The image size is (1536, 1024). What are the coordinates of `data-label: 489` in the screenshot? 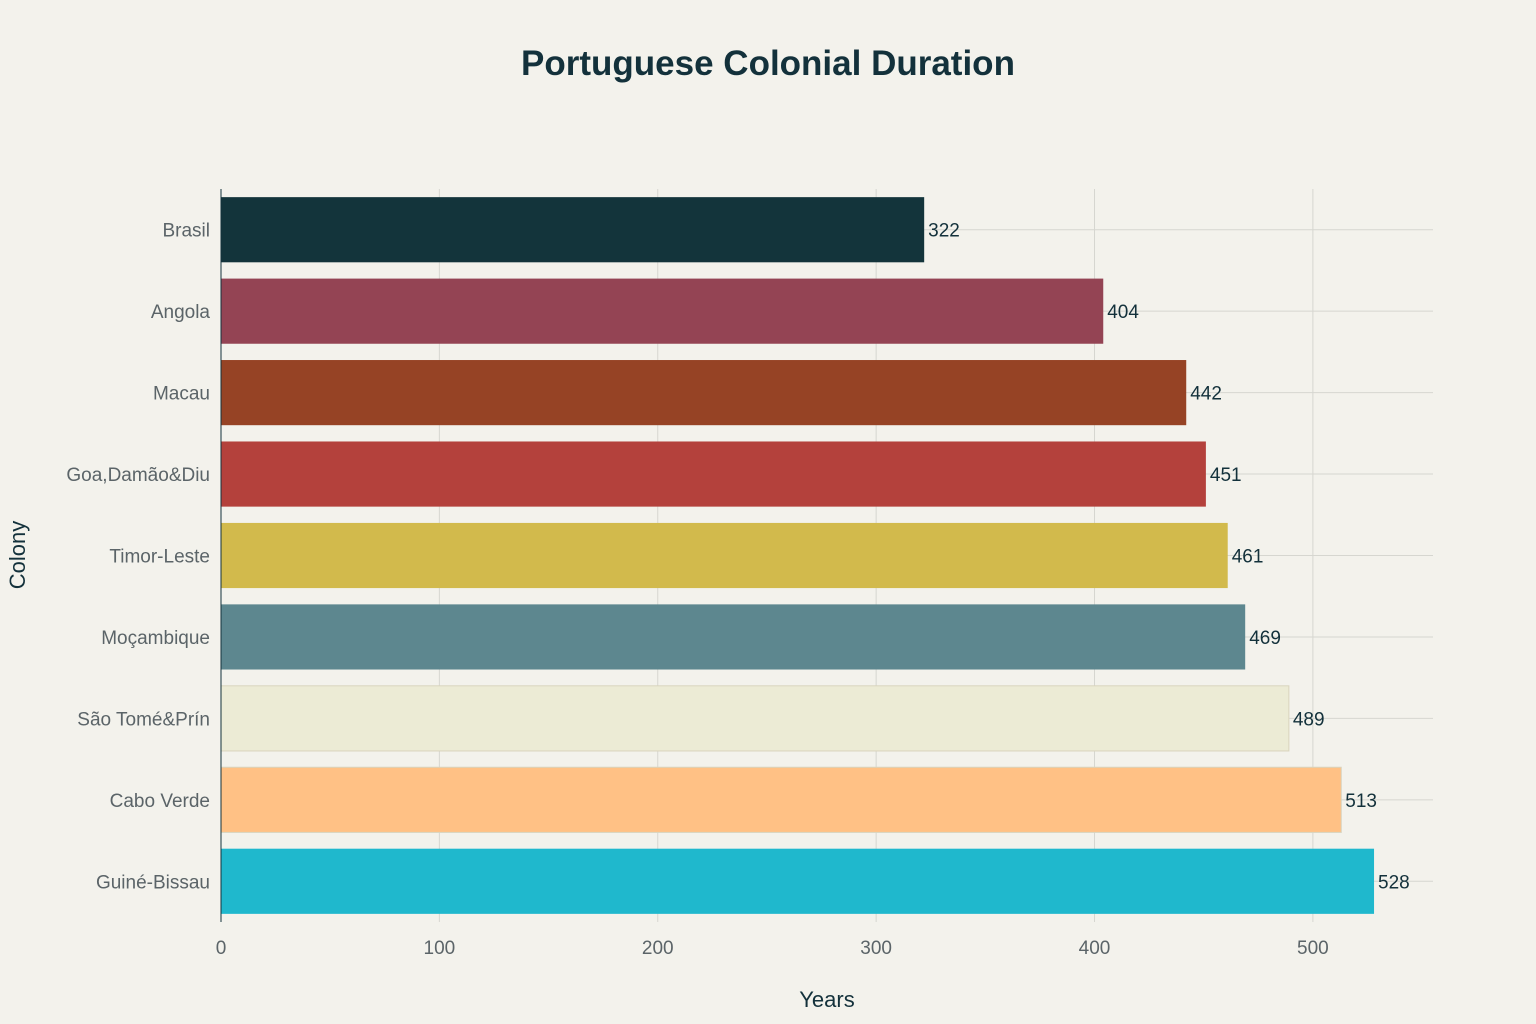 It's located at (1309, 719).